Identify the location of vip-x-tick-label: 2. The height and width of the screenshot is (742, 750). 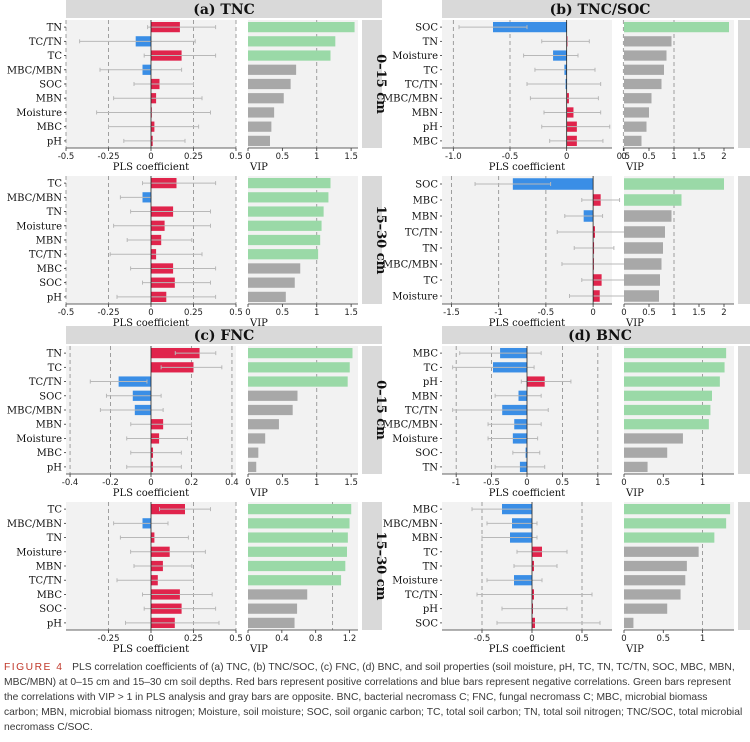
(723, 157).